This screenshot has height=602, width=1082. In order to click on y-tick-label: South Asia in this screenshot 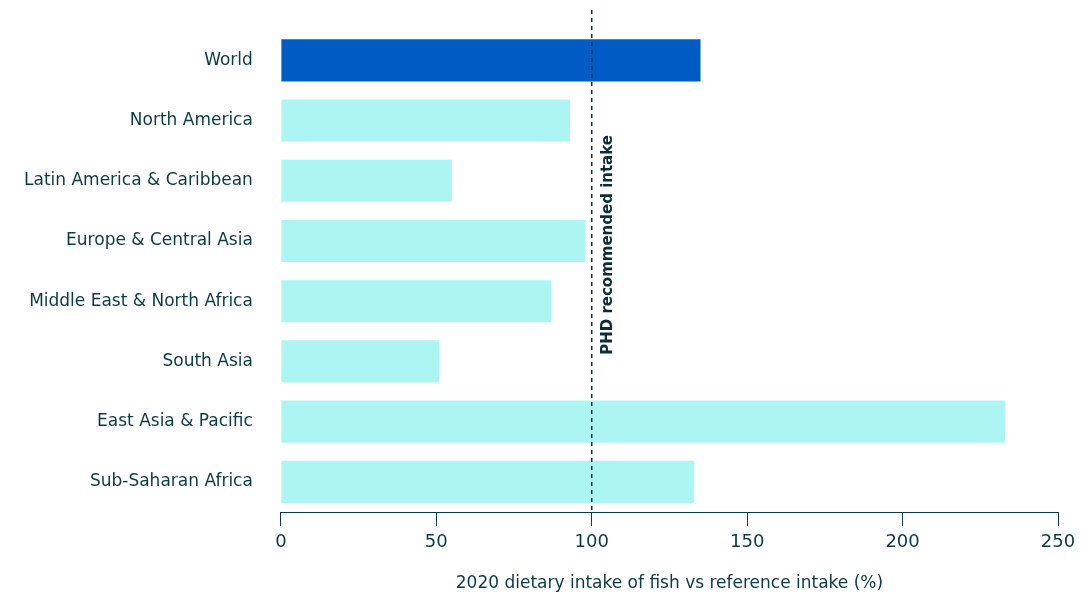, I will do `click(207, 359)`.